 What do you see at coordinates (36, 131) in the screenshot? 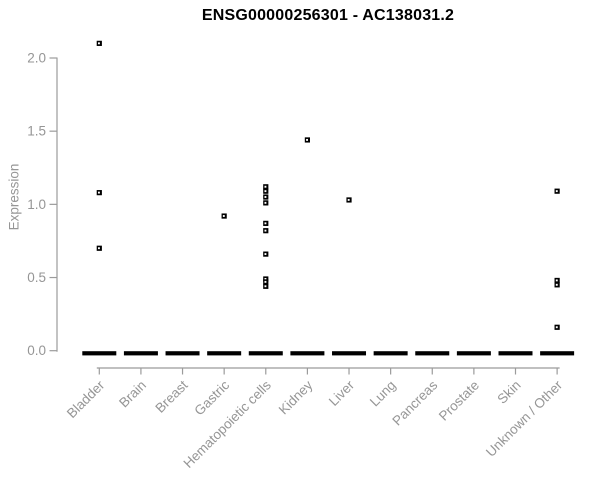
I see `y-tick-label: 1.5` at bounding box center [36, 131].